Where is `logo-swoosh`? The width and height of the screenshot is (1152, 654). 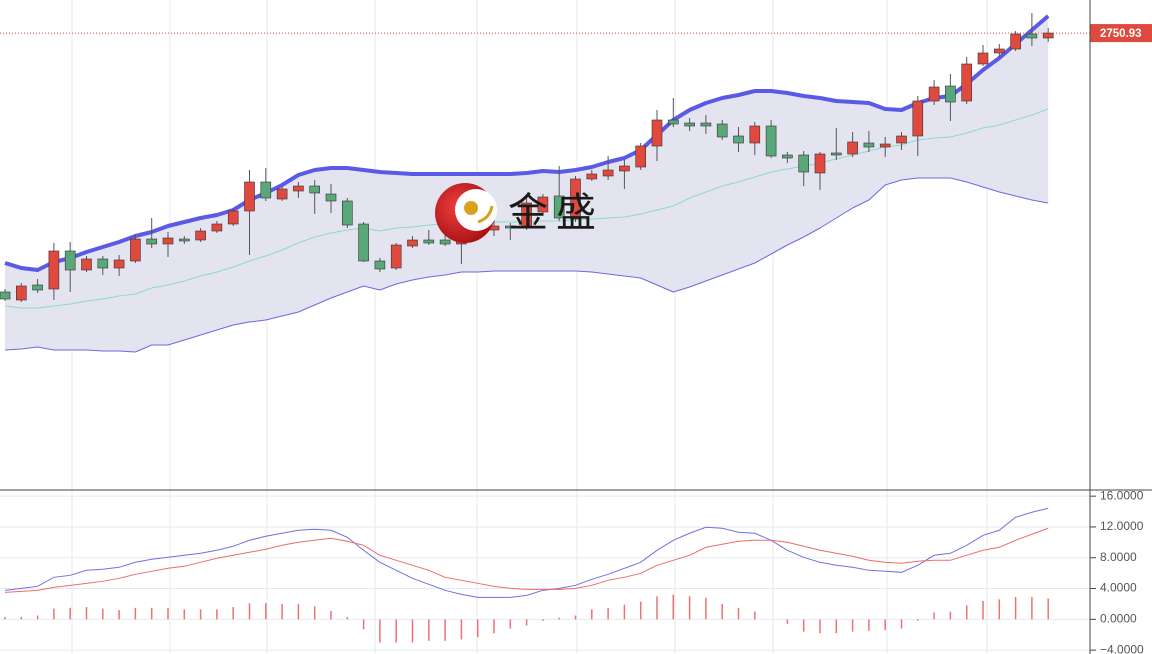 logo-swoosh is located at coordinates (485, 214).